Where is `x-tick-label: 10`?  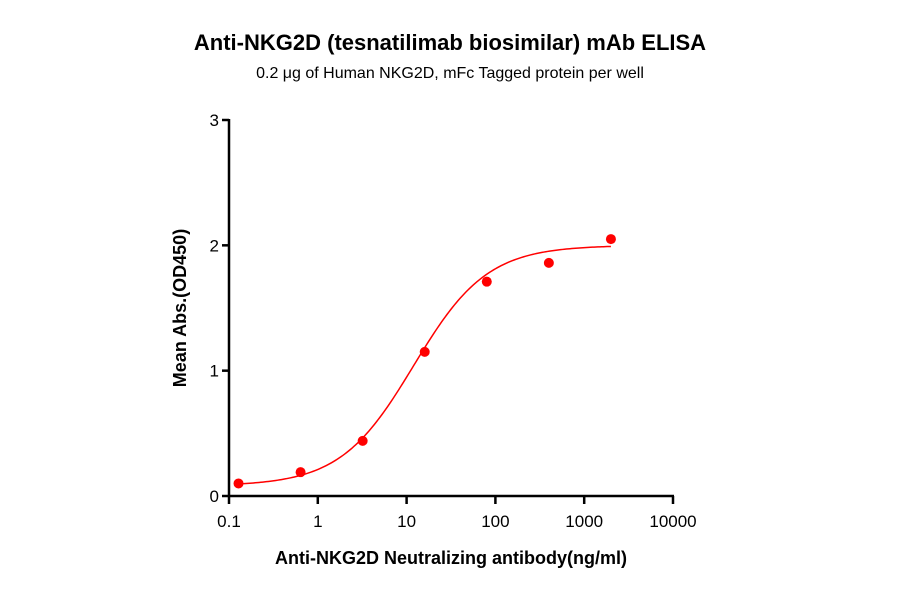
x-tick-label: 10 is located at coordinates (406, 521).